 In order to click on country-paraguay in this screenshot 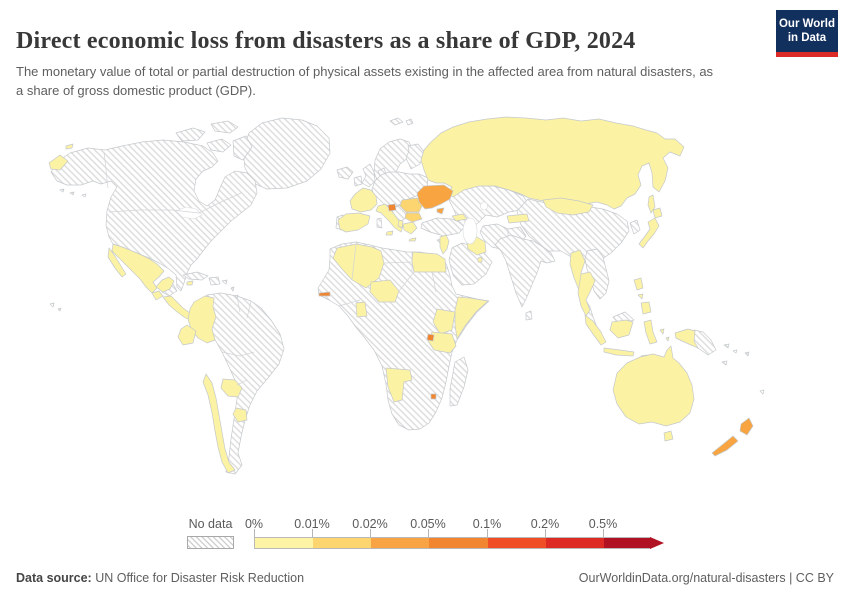, I will do `click(231, 388)`.